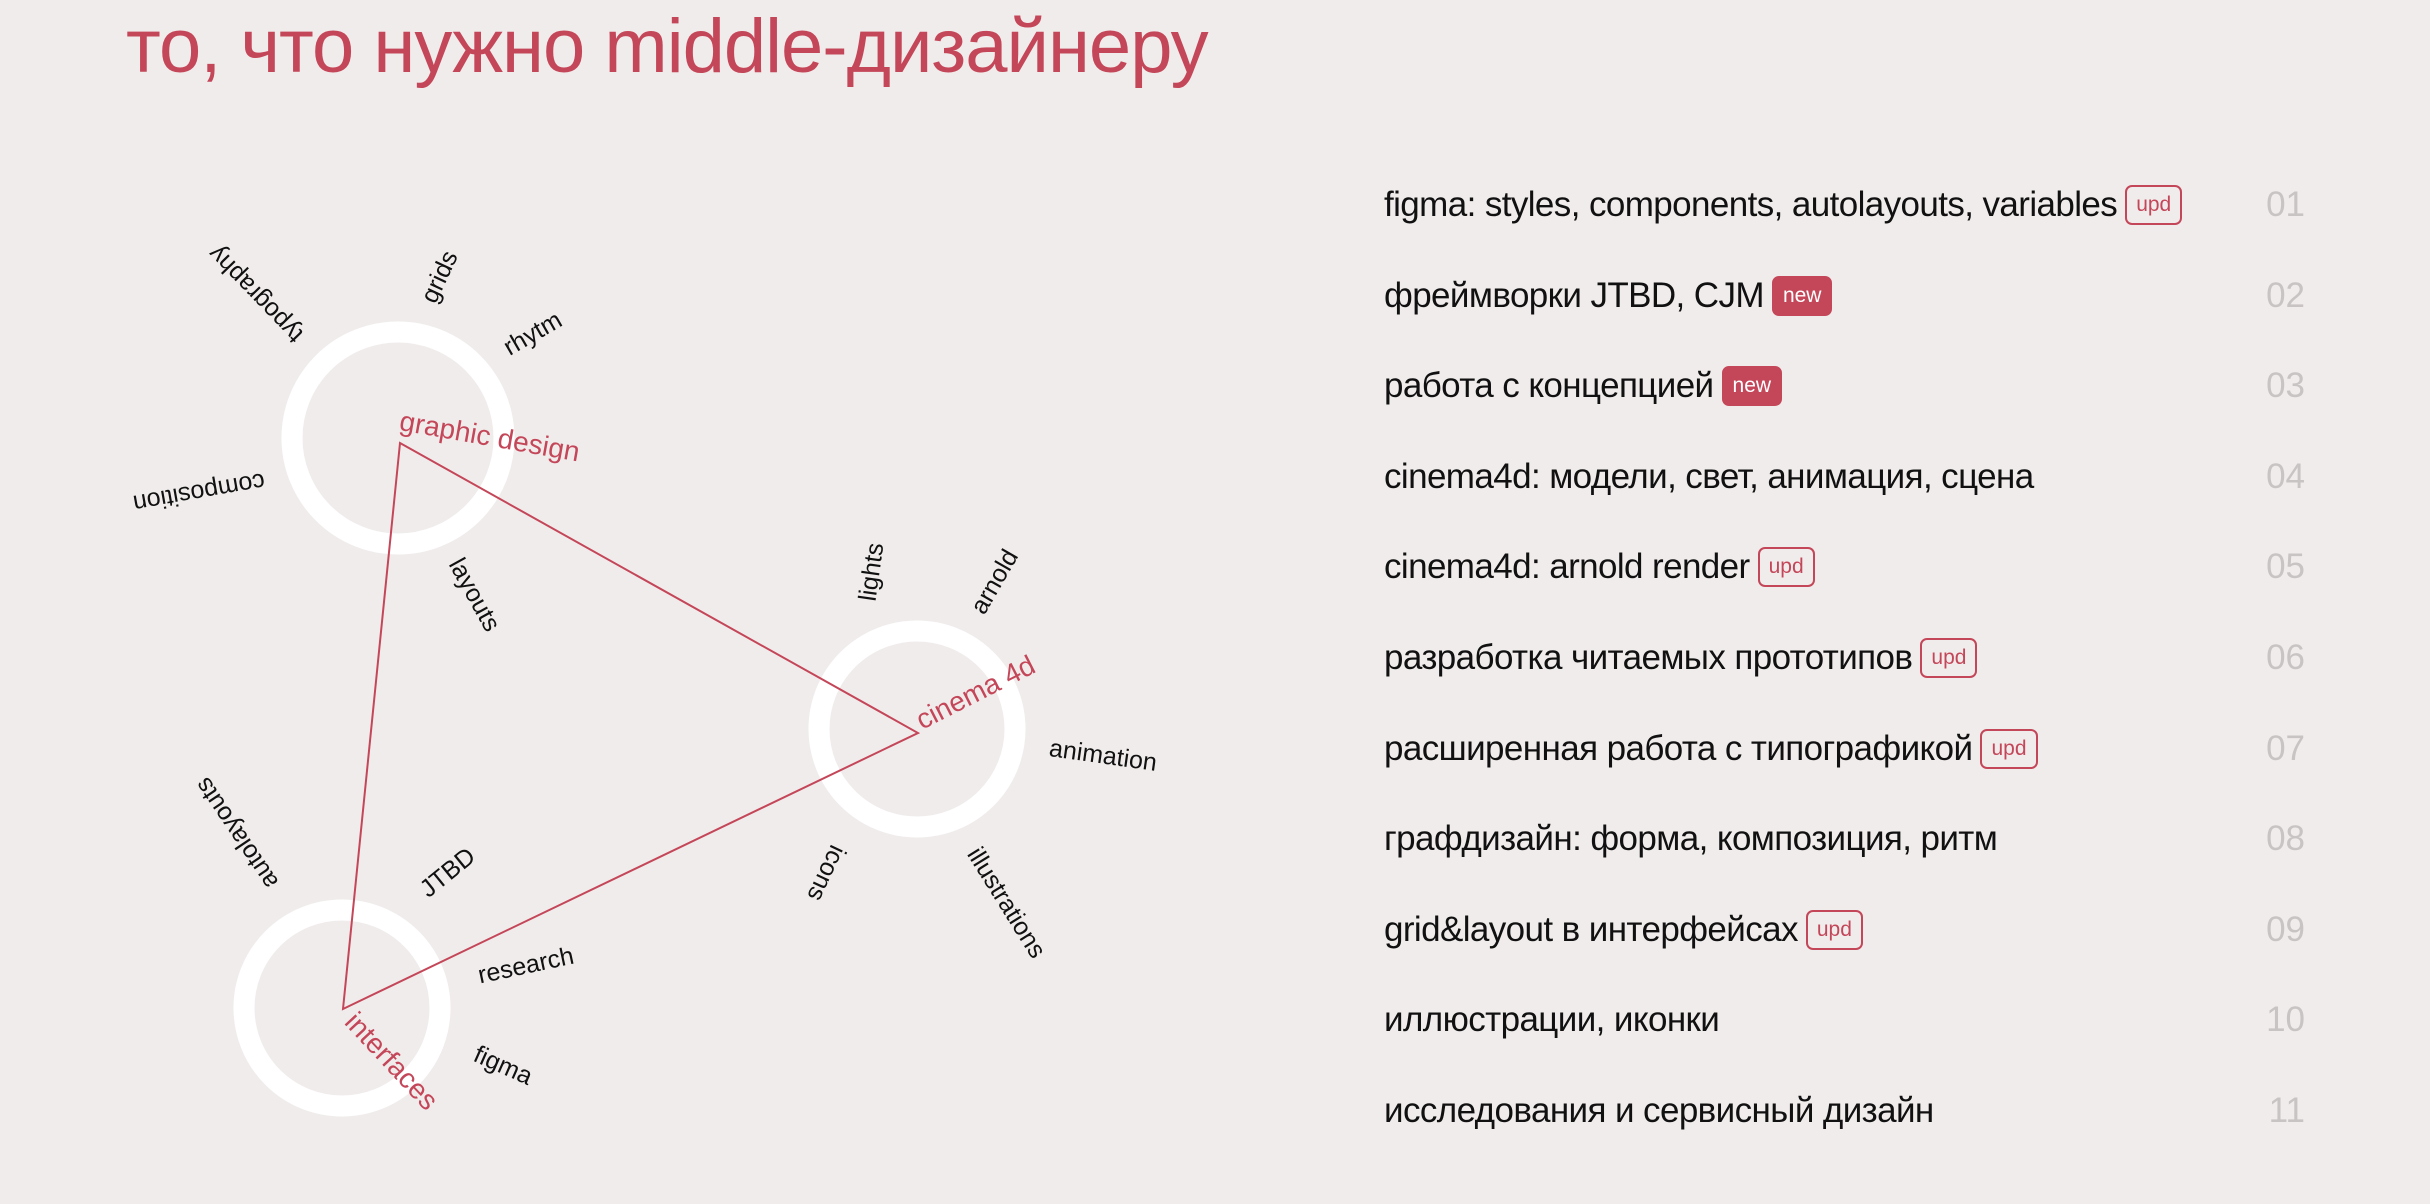 The image size is (2430, 1204). Describe the element at coordinates (631, 726) in the screenshot. I see `connection-triangle` at that location.